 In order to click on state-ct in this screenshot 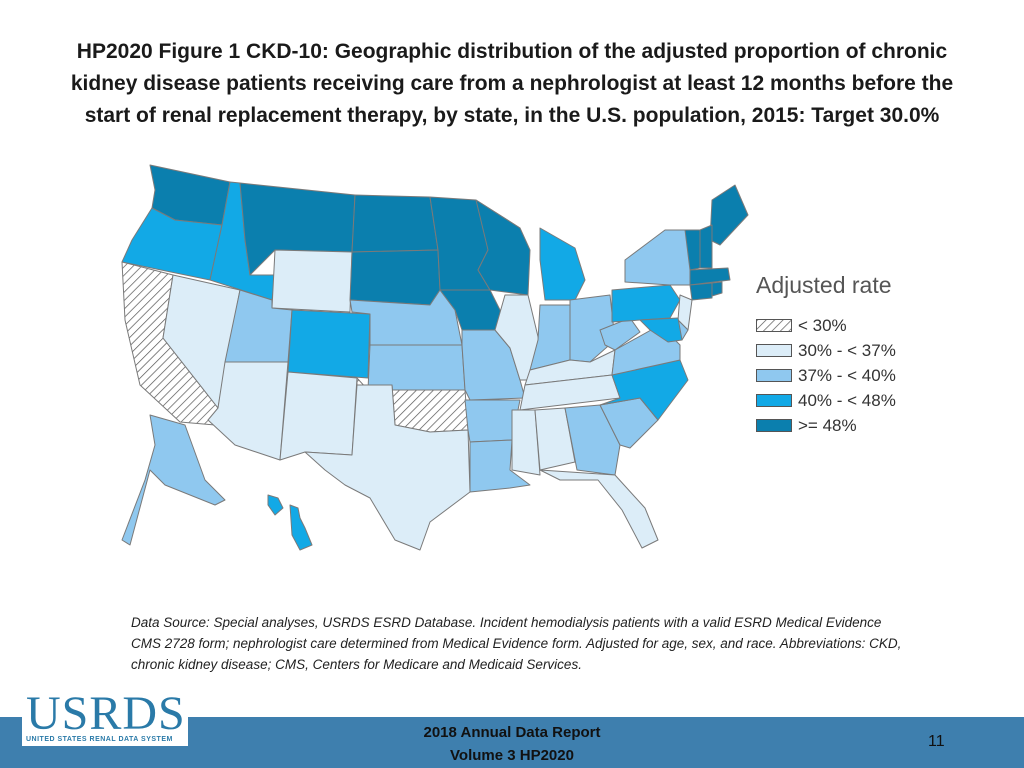, I will do `click(701, 291)`.